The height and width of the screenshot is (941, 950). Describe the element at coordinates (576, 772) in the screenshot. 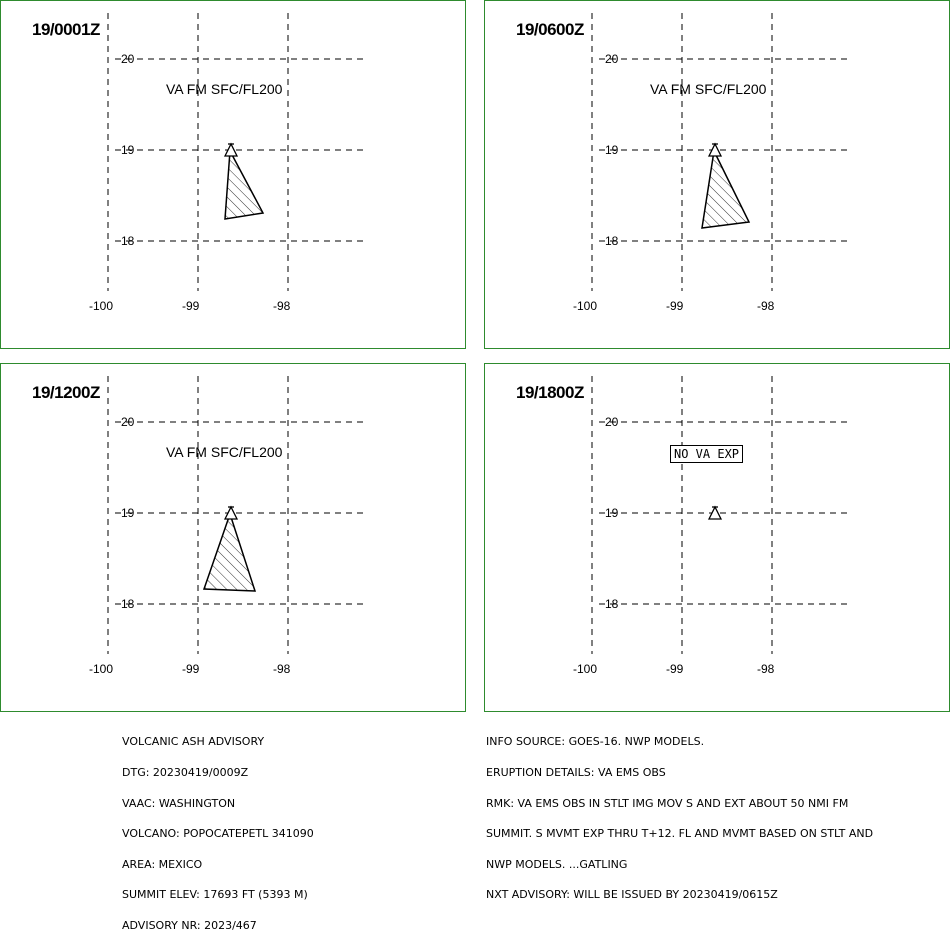

I see `info-line: ERUPTION DETAILS: VA EMS OBS` at that location.